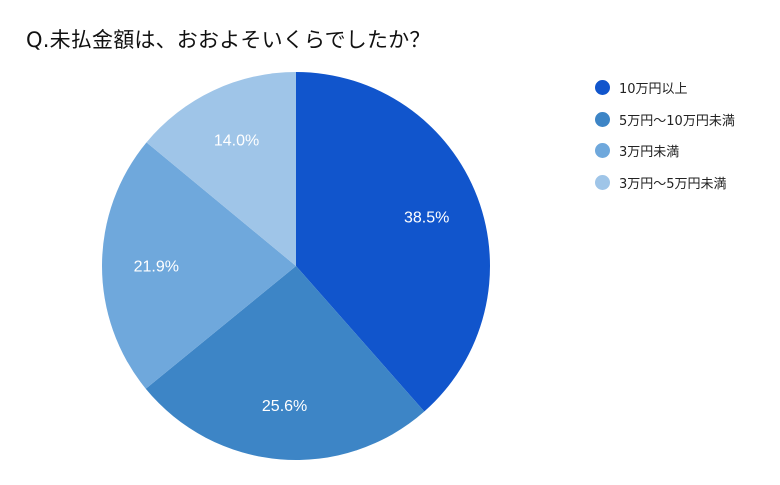 The image size is (780, 485). Describe the element at coordinates (426, 218) in the screenshot. I see `slice-percent-label: 38.5%` at that location.